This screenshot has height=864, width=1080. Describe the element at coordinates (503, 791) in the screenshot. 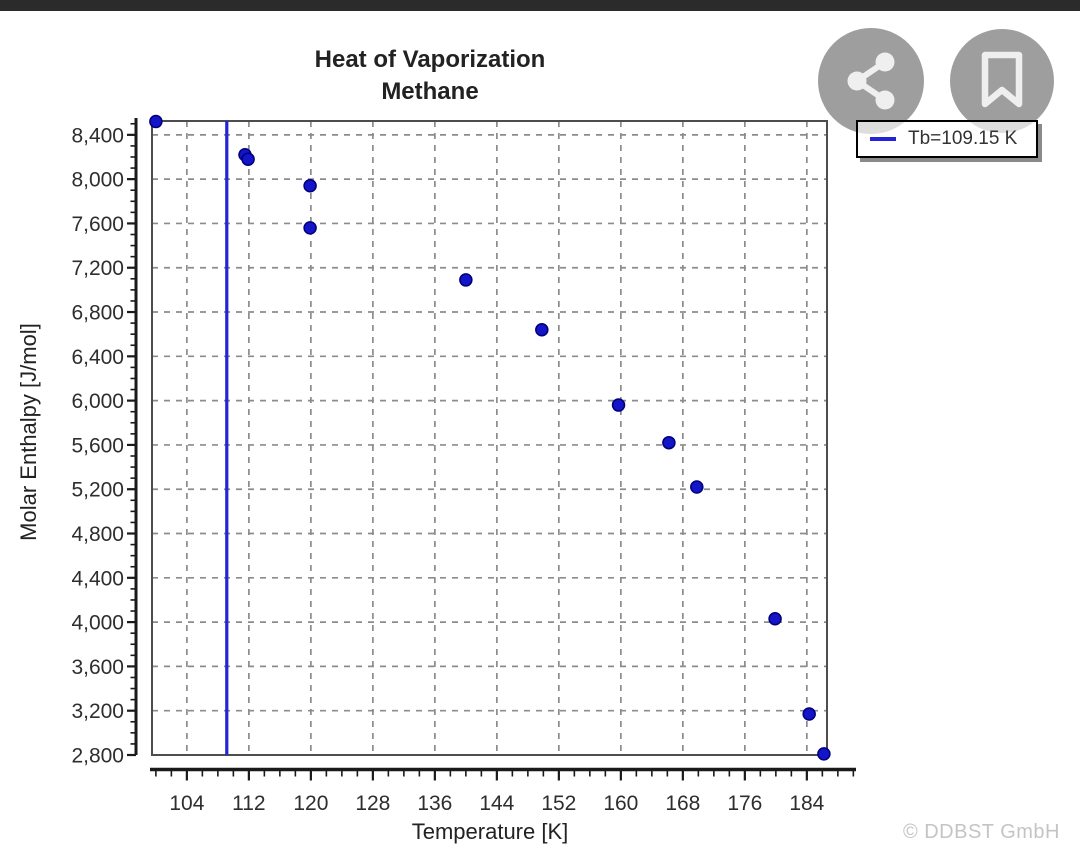

I see `x-axis: 104 112 120 128 136 144 152 160 168 176 184` at that location.